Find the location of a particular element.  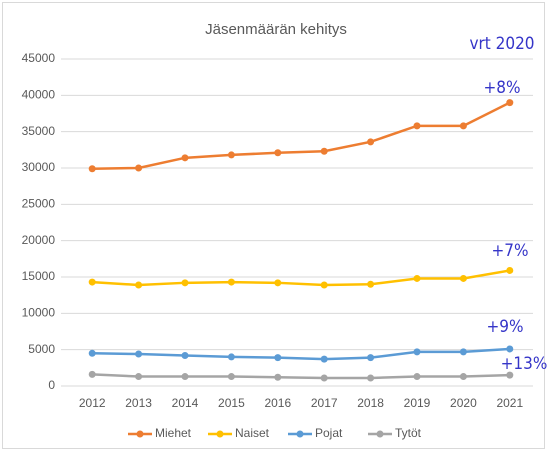

x-tick-label: 2014 is located at coordinates (185, 403).